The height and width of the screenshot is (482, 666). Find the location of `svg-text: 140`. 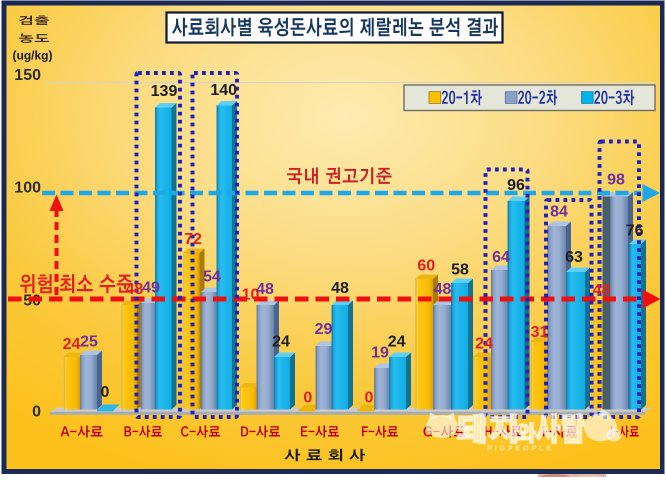

svg-text: 140 is located at coordinates (223, 90).